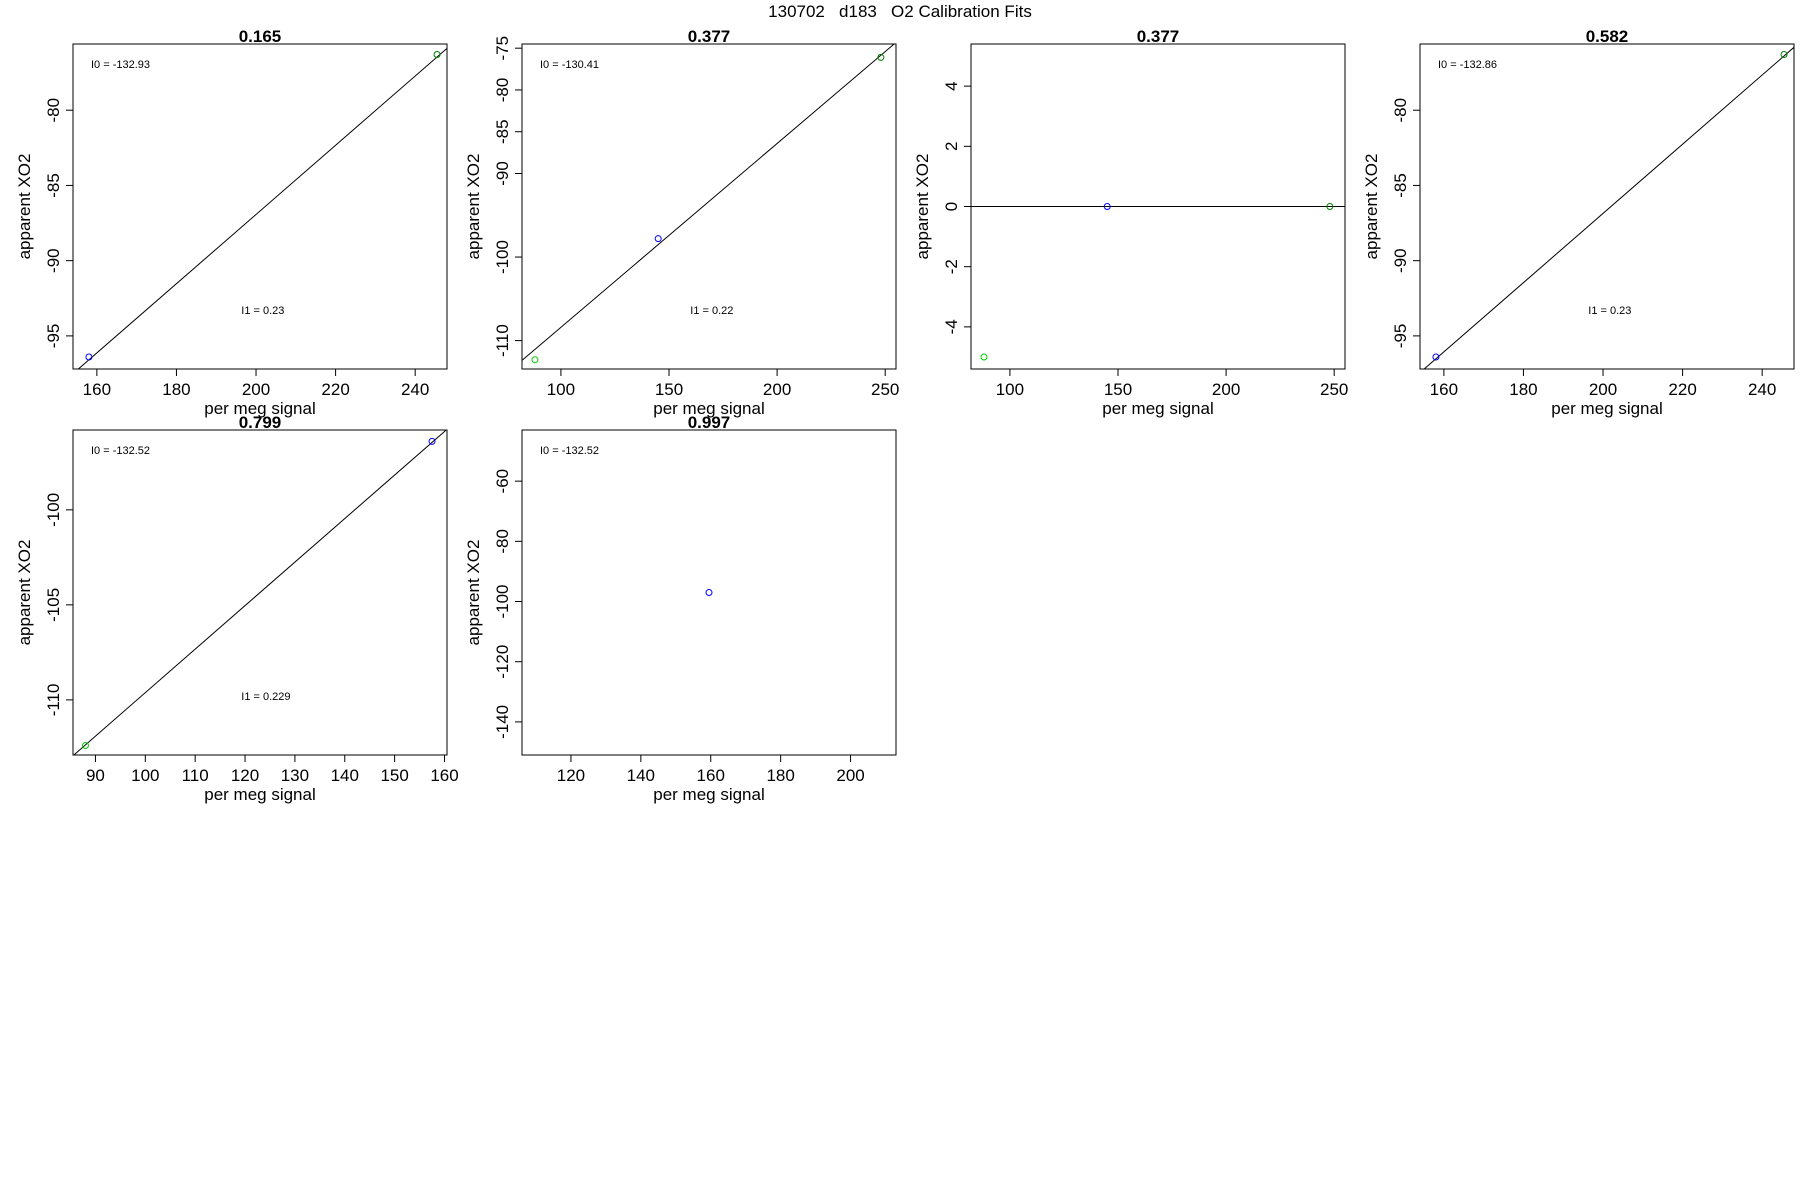  Describe the element at coordinates (120, 65) in the screenshot. I see `intercept-annotation: I0 = -132.93` at that location.